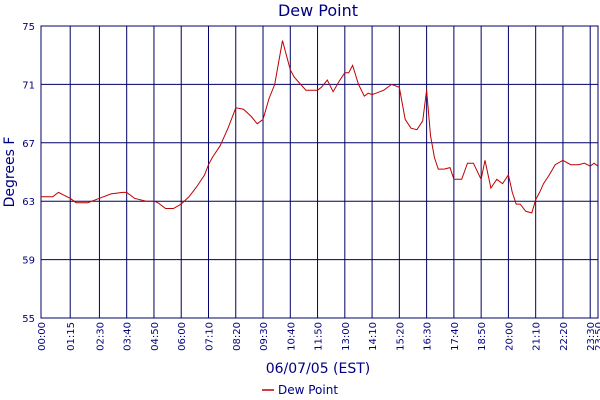  Describe the element at coordinates (597, 336) in the screenshot. I see `x-tick-label: 23:50` at that location.